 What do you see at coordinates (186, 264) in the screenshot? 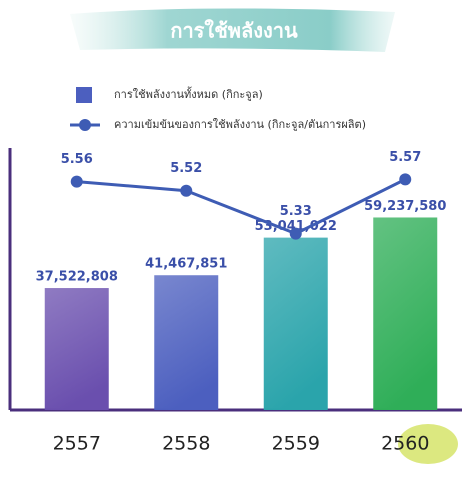
I see `data-label: 41,467,851` at bounding box center [186, 264].